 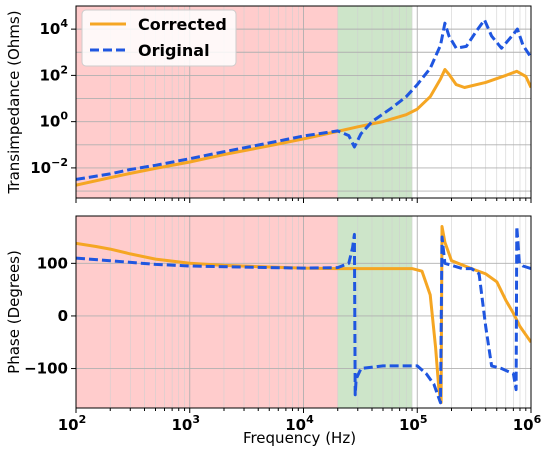 I want to click on phase-xtick-label: 103, so click(x=185, y=423).